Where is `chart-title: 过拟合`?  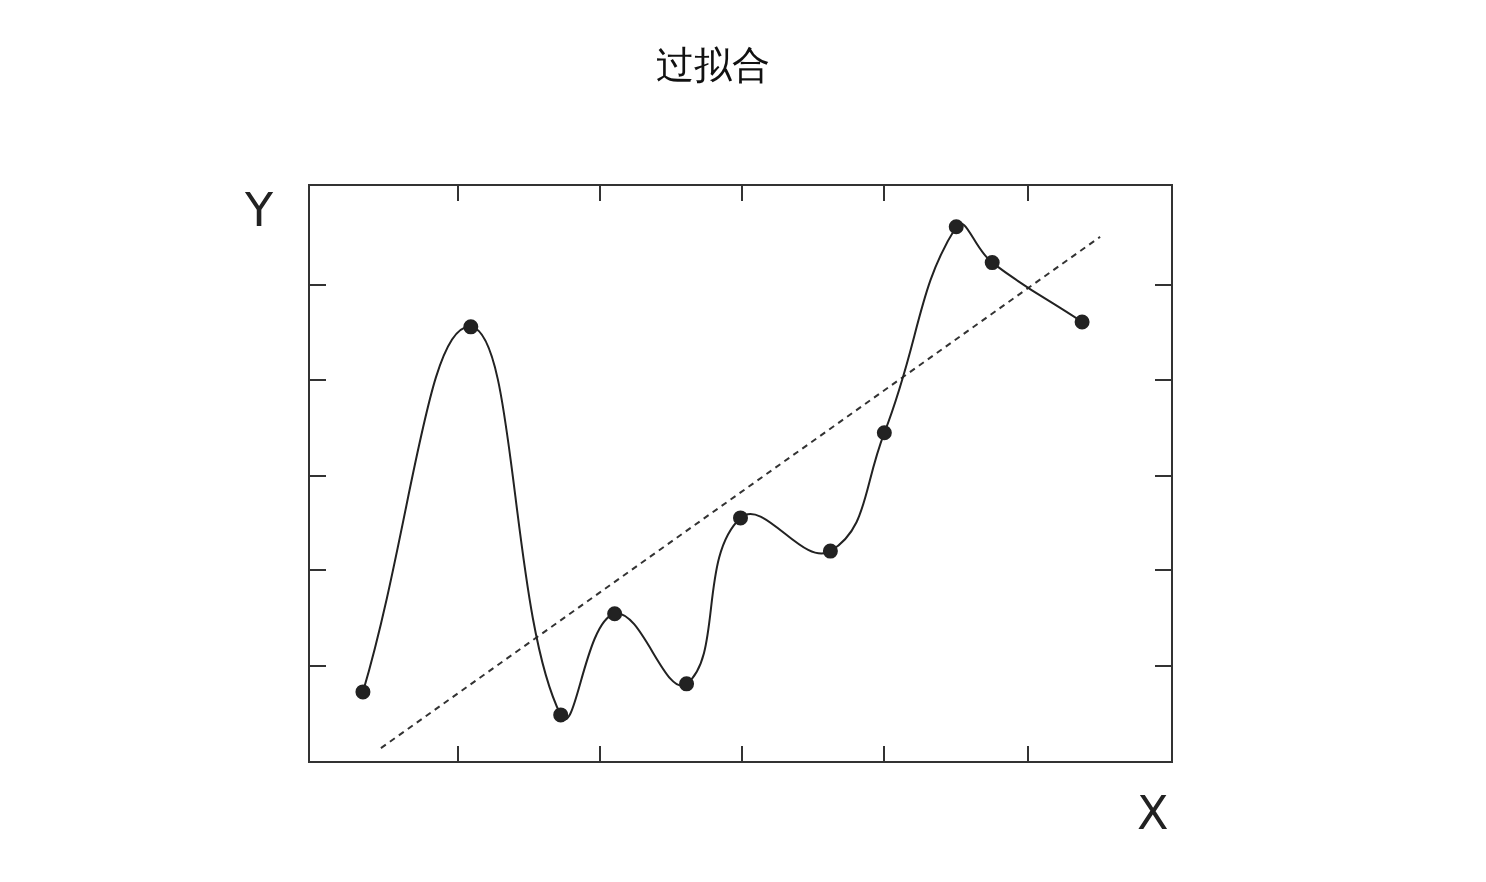
chart-title: 过拟合 is located at coordinates (713, 65).